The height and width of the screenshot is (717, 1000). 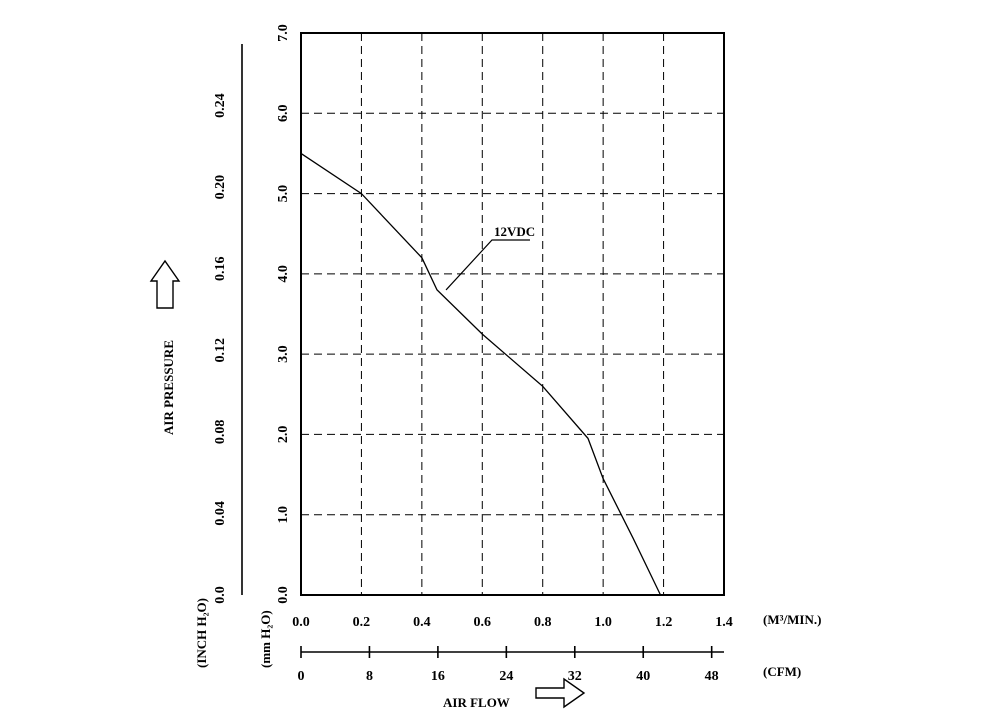 What do you see at coordinates (283, 194) in the screenshot?
I see `y-tick-label-mm: 5.0` at bounding box center [283, 194].